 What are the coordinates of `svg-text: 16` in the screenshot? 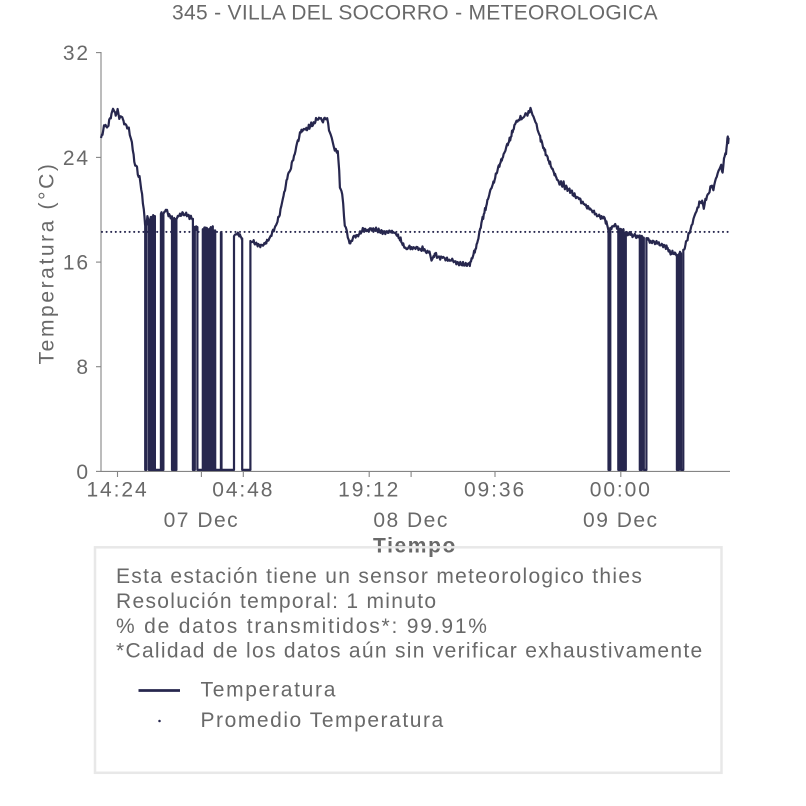 It's located at (76, 263).